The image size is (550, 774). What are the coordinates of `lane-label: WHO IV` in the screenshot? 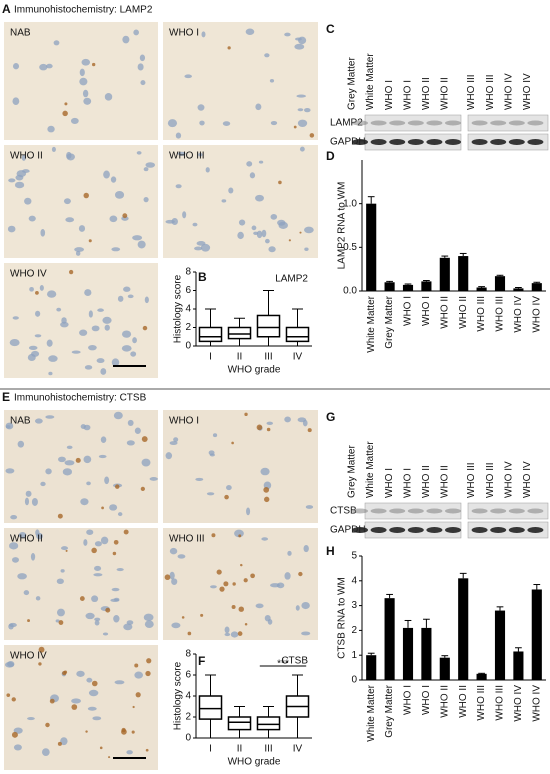 It's located at (508, 91).